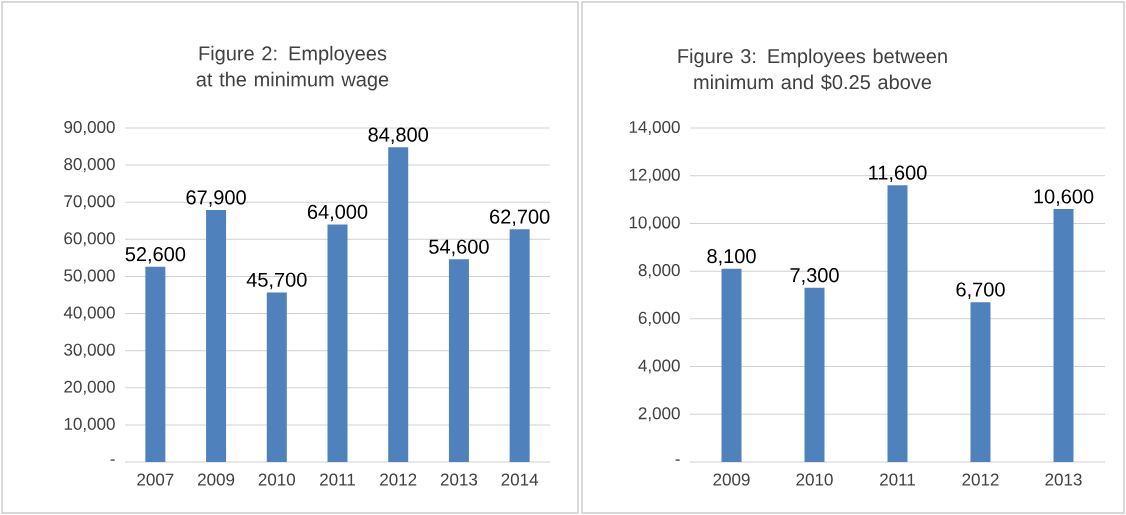 This screenshot has width=1126, height=515. What do you see at coordinates (980, 290) in the screenshot?
I see `data-label: 6,700` at bounding box center [980, 290].